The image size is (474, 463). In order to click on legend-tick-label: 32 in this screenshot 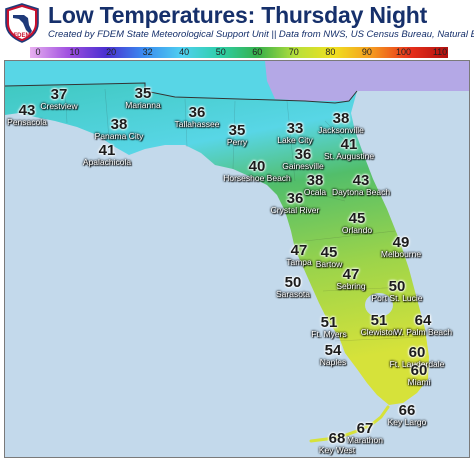, I will do `click(147, 52)`.